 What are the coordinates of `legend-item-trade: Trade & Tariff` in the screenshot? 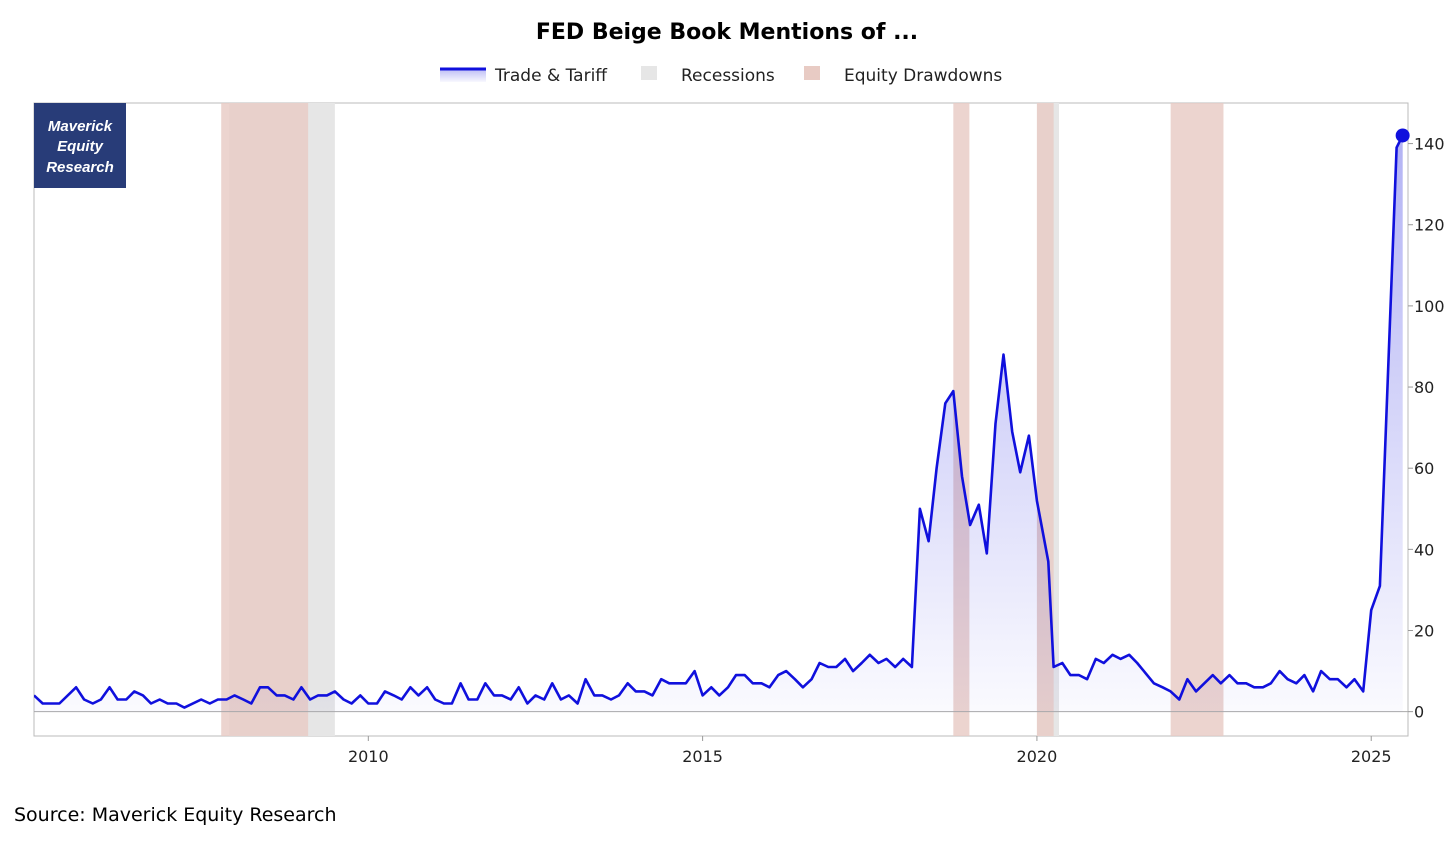 It's located at (524, 76).